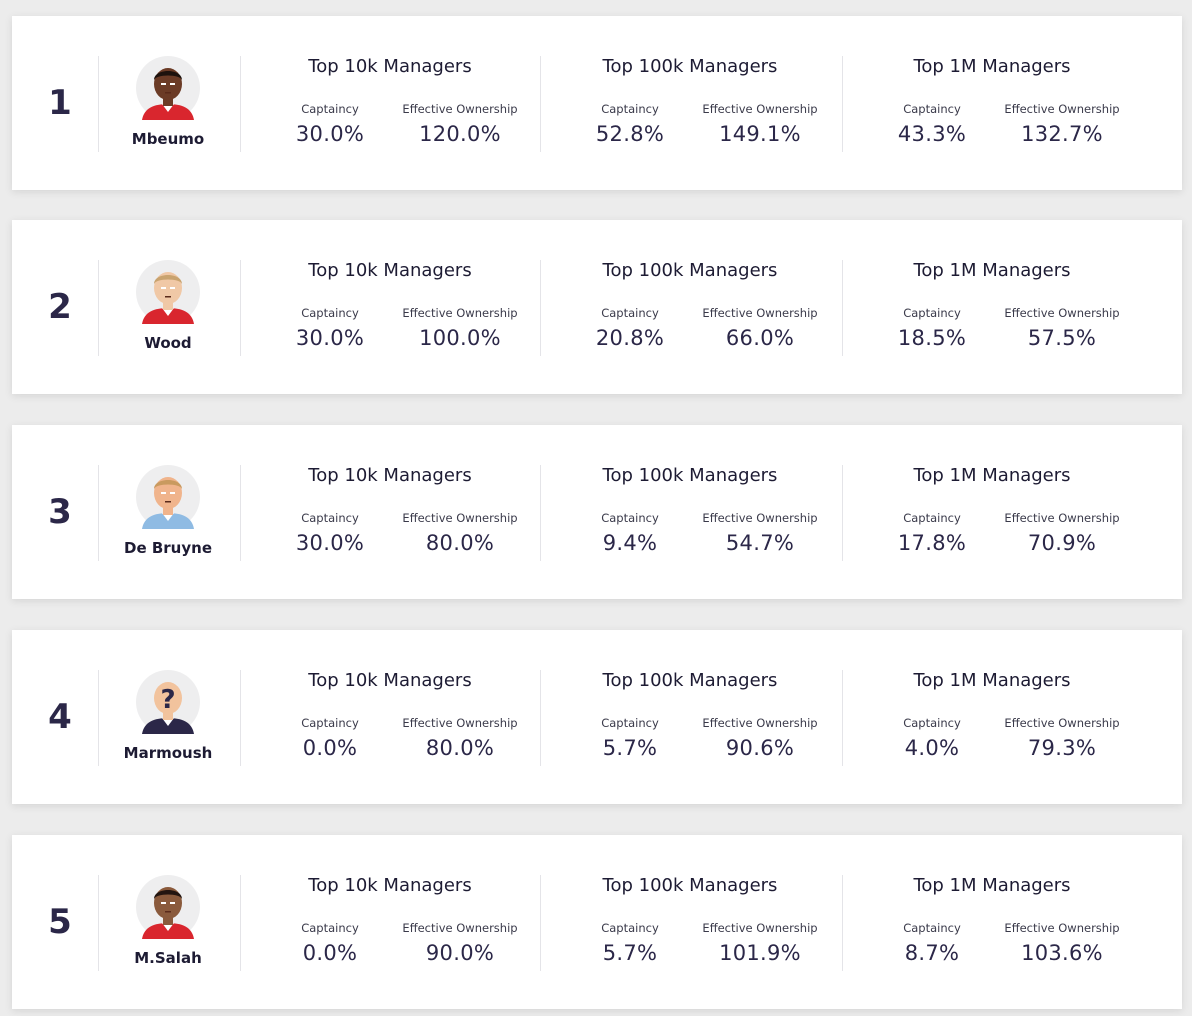 This screenshot has height=1016, width=1192. What do you see at coordinates (932, 543) in the screenshot?
I see `captaincy-value: 17.8%` at bounding box center [932, 543].